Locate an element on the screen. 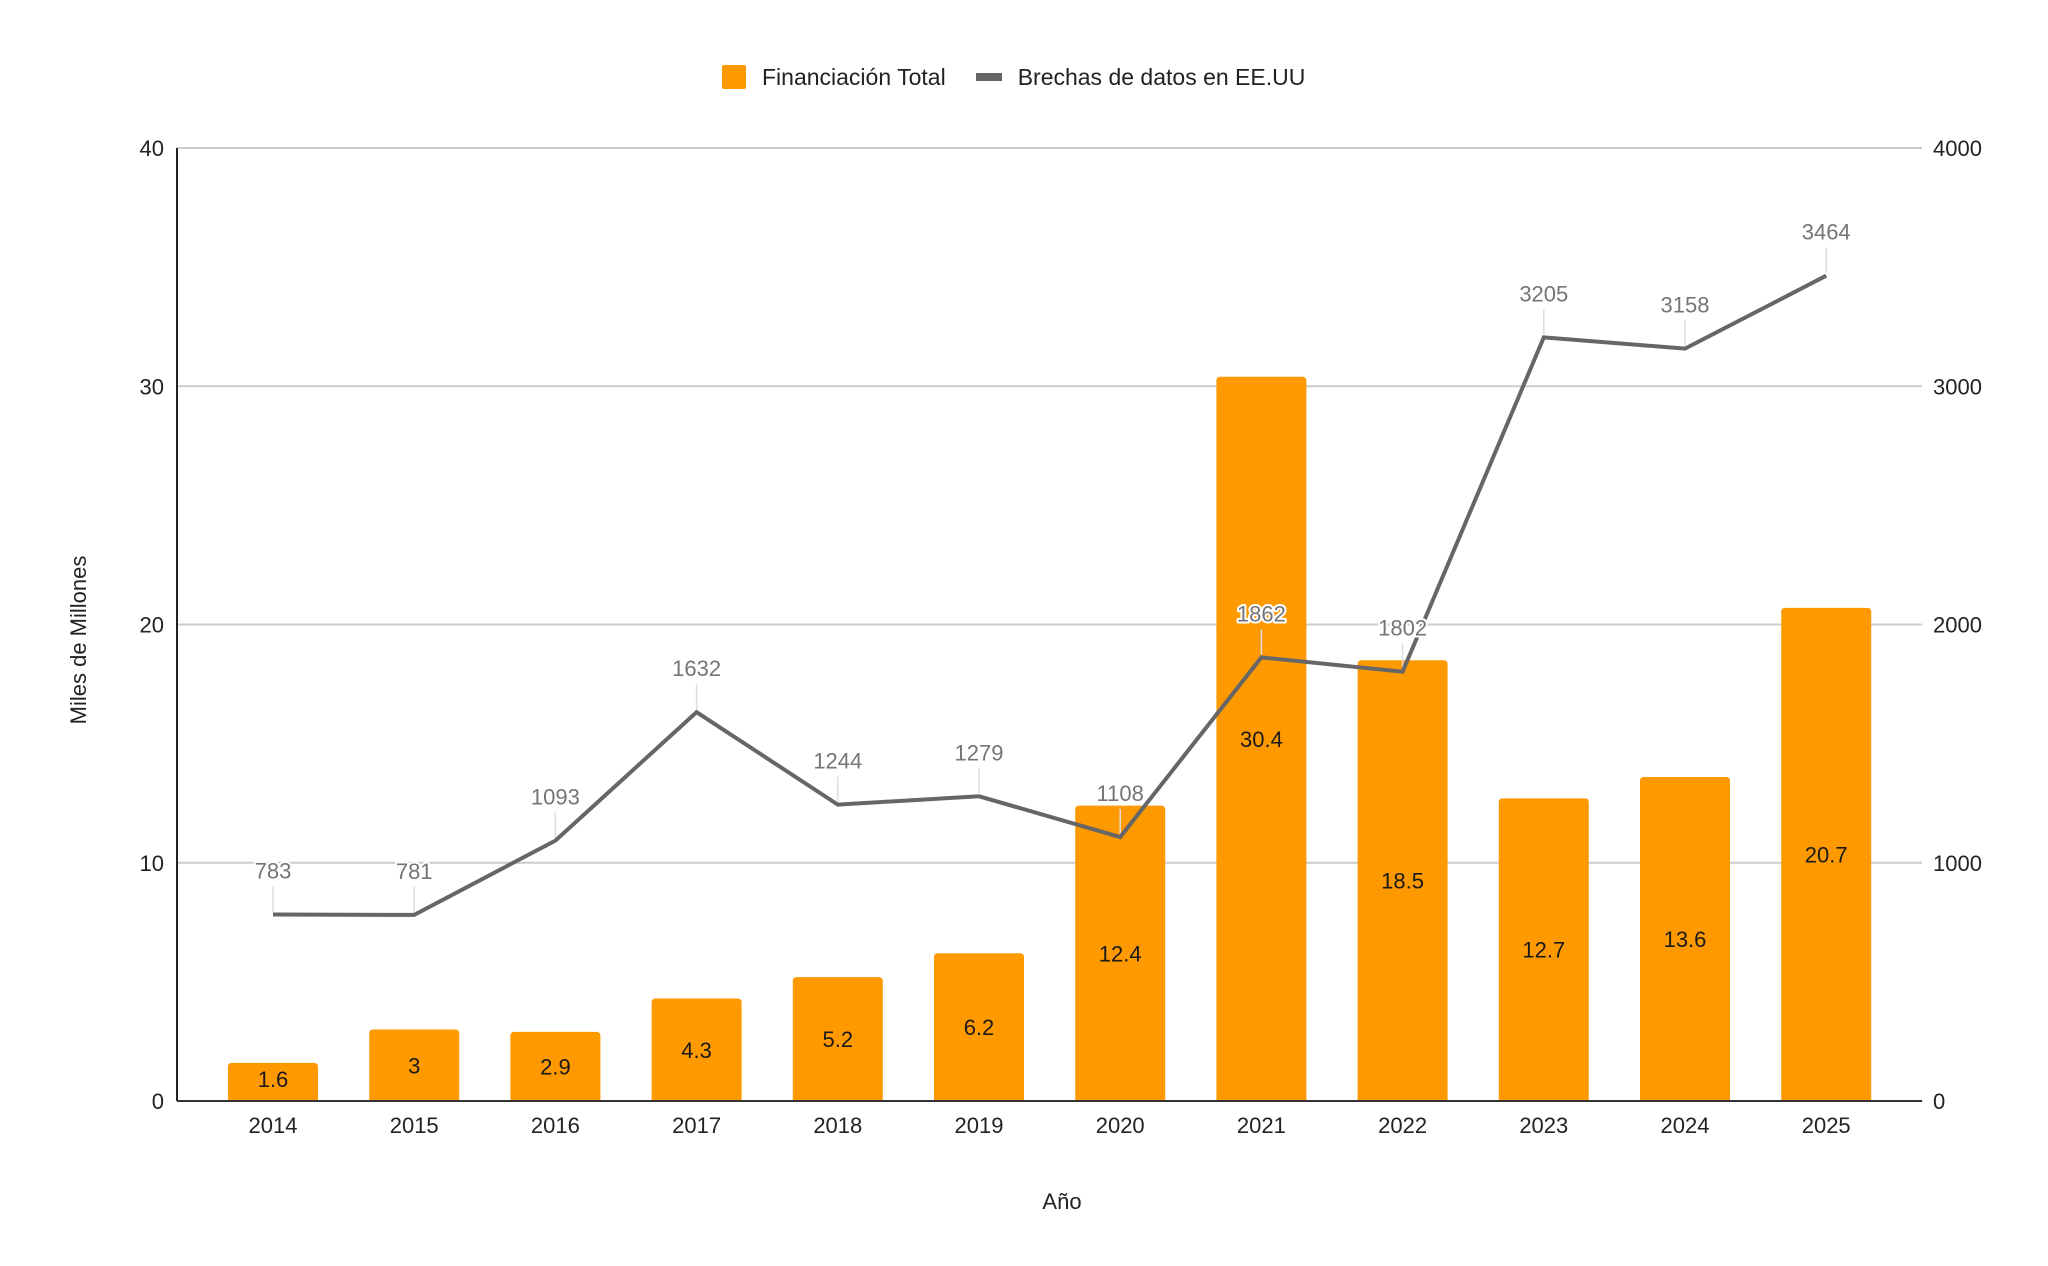  legend-swatch-line-icon is located at coordinates (988, 77).